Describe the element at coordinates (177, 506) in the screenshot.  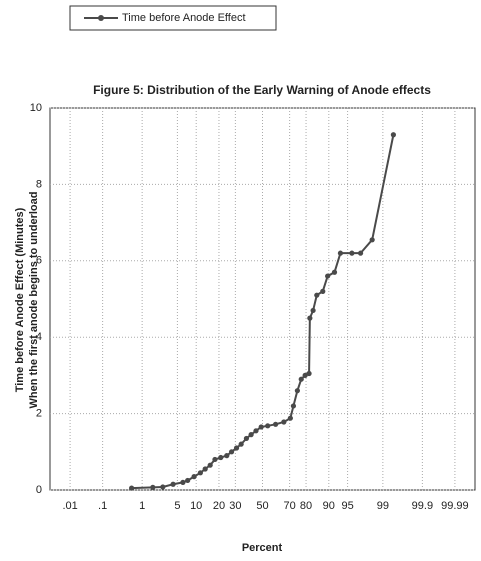
I see `x-tick-label: 5` at that location.